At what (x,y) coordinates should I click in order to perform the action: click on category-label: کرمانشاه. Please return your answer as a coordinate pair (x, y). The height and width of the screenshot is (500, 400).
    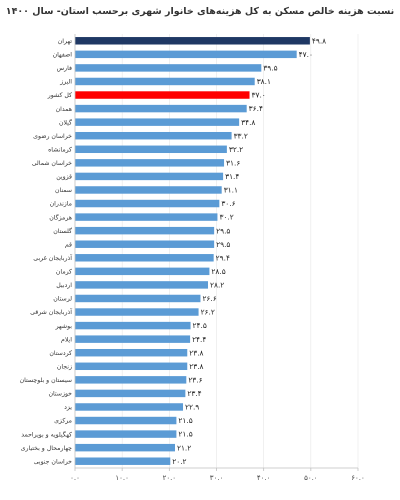
    Looking at the image, I should click on (60, 149).